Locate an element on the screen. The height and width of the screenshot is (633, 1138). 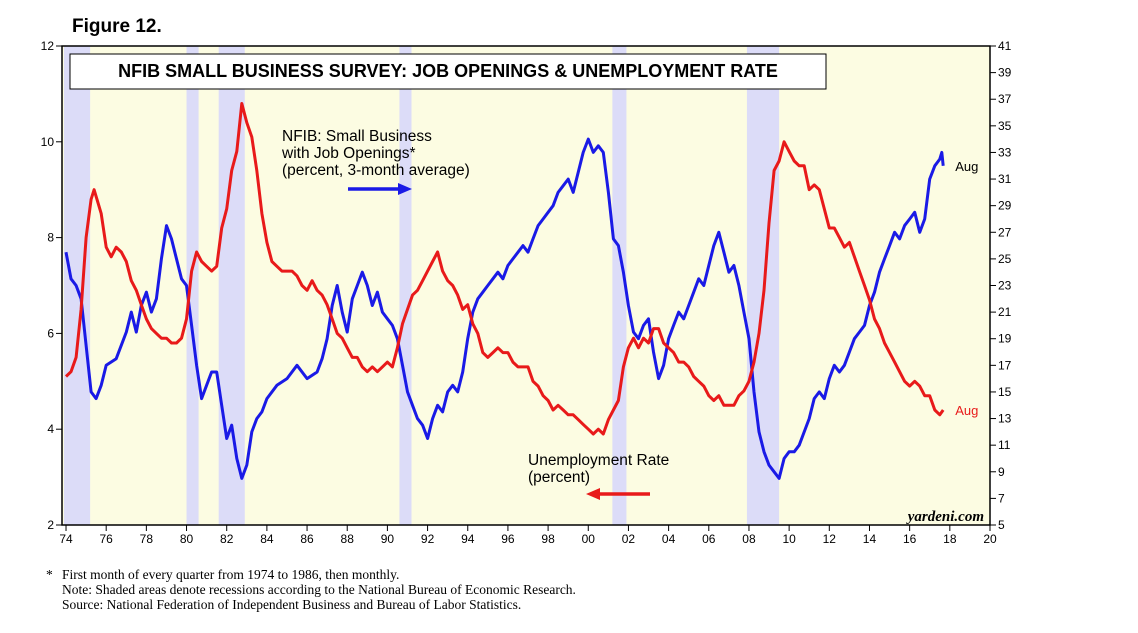
x-tick-label: 06 is located at coordinates (709, 539).